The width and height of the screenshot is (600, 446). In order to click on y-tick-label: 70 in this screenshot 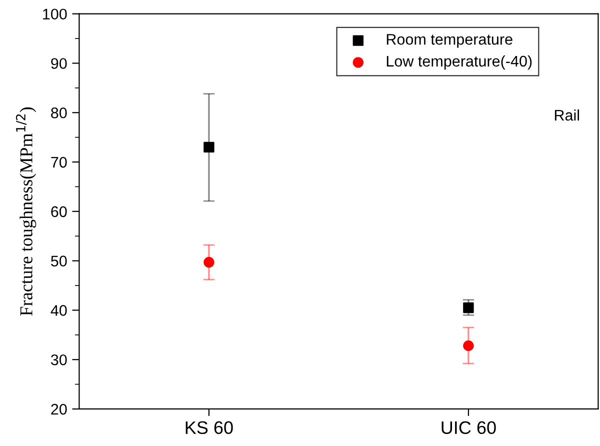, I will do `click(59, 162)`.